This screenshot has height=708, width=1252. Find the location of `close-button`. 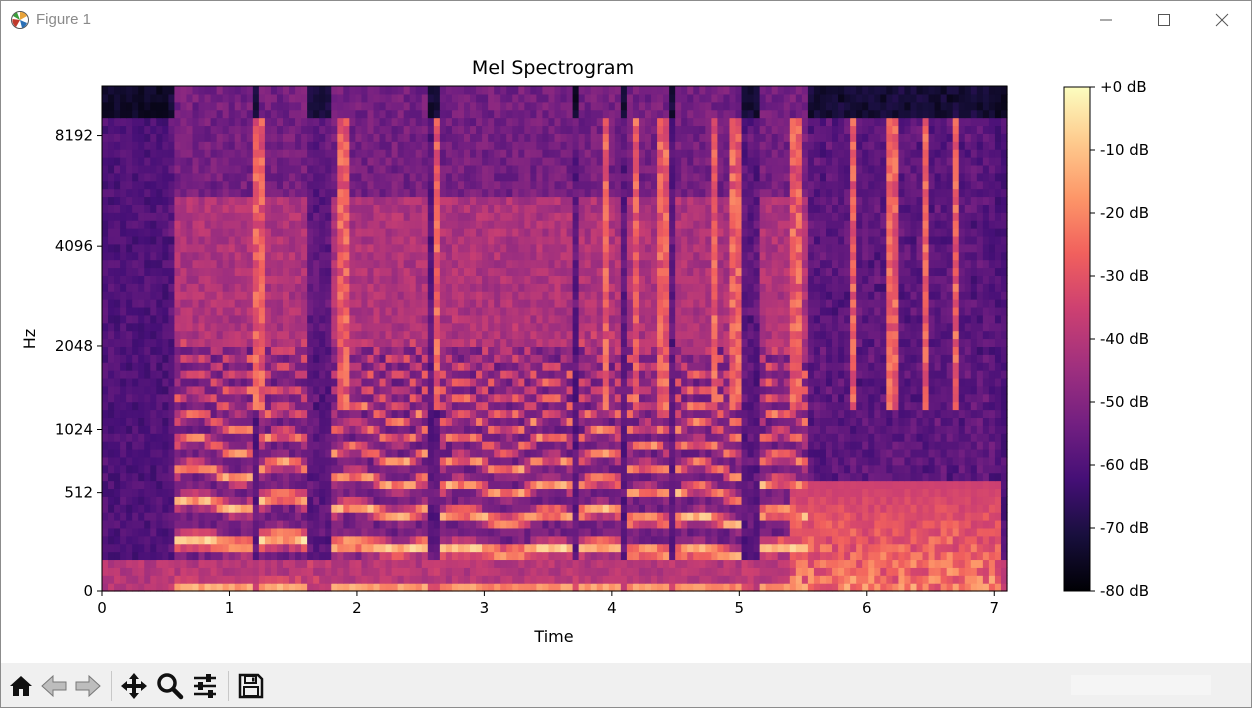

close-button is located at coordinates (1222, 20).